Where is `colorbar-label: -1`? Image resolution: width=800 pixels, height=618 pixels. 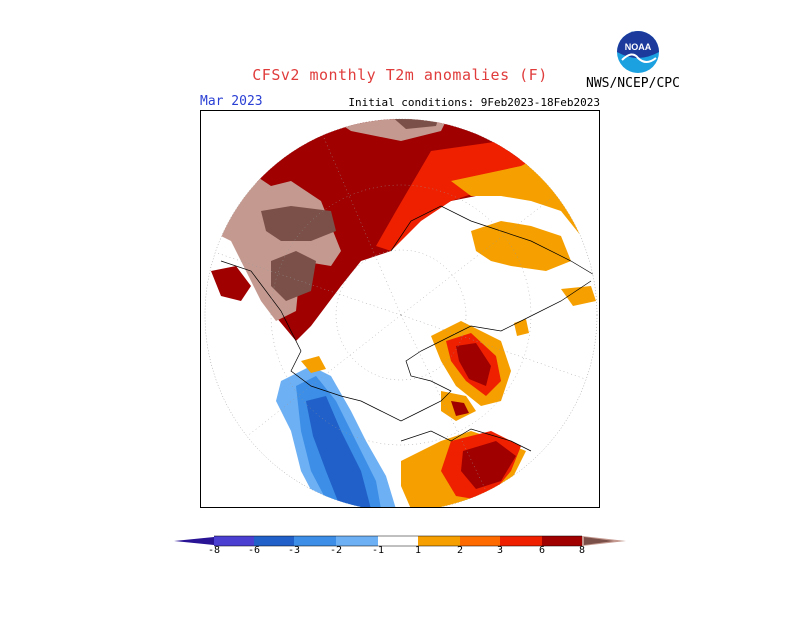
colorbar-label: -1 is located at coordinates (378, 550).